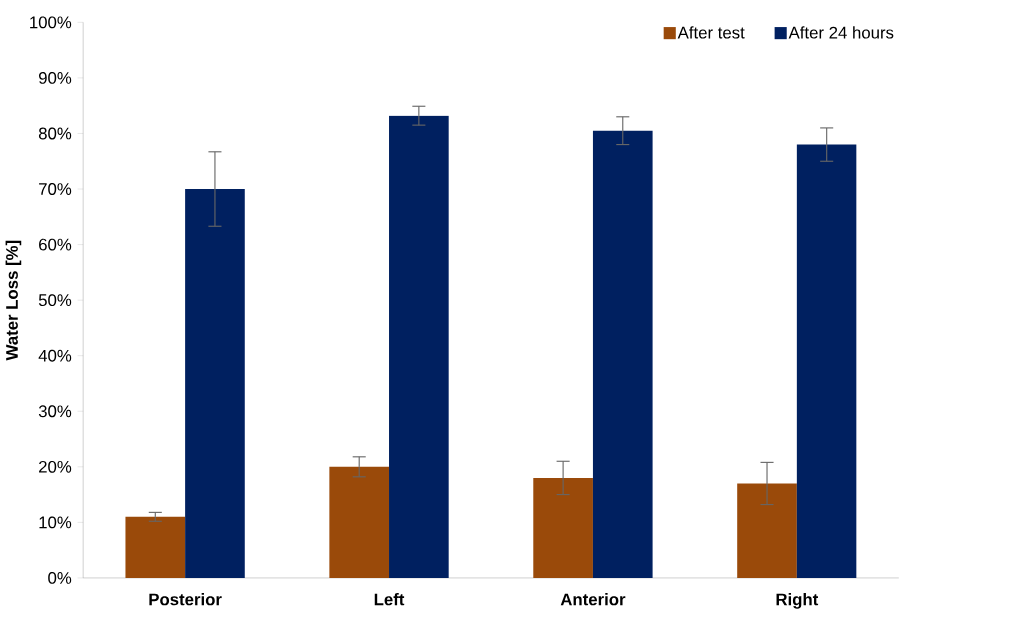 This screenshot has height=621, width=1011. What do you see at coordinates (55, 522) in the screenshot?
I see `y-tick-label: 10%` at bounding box center [55, 522].